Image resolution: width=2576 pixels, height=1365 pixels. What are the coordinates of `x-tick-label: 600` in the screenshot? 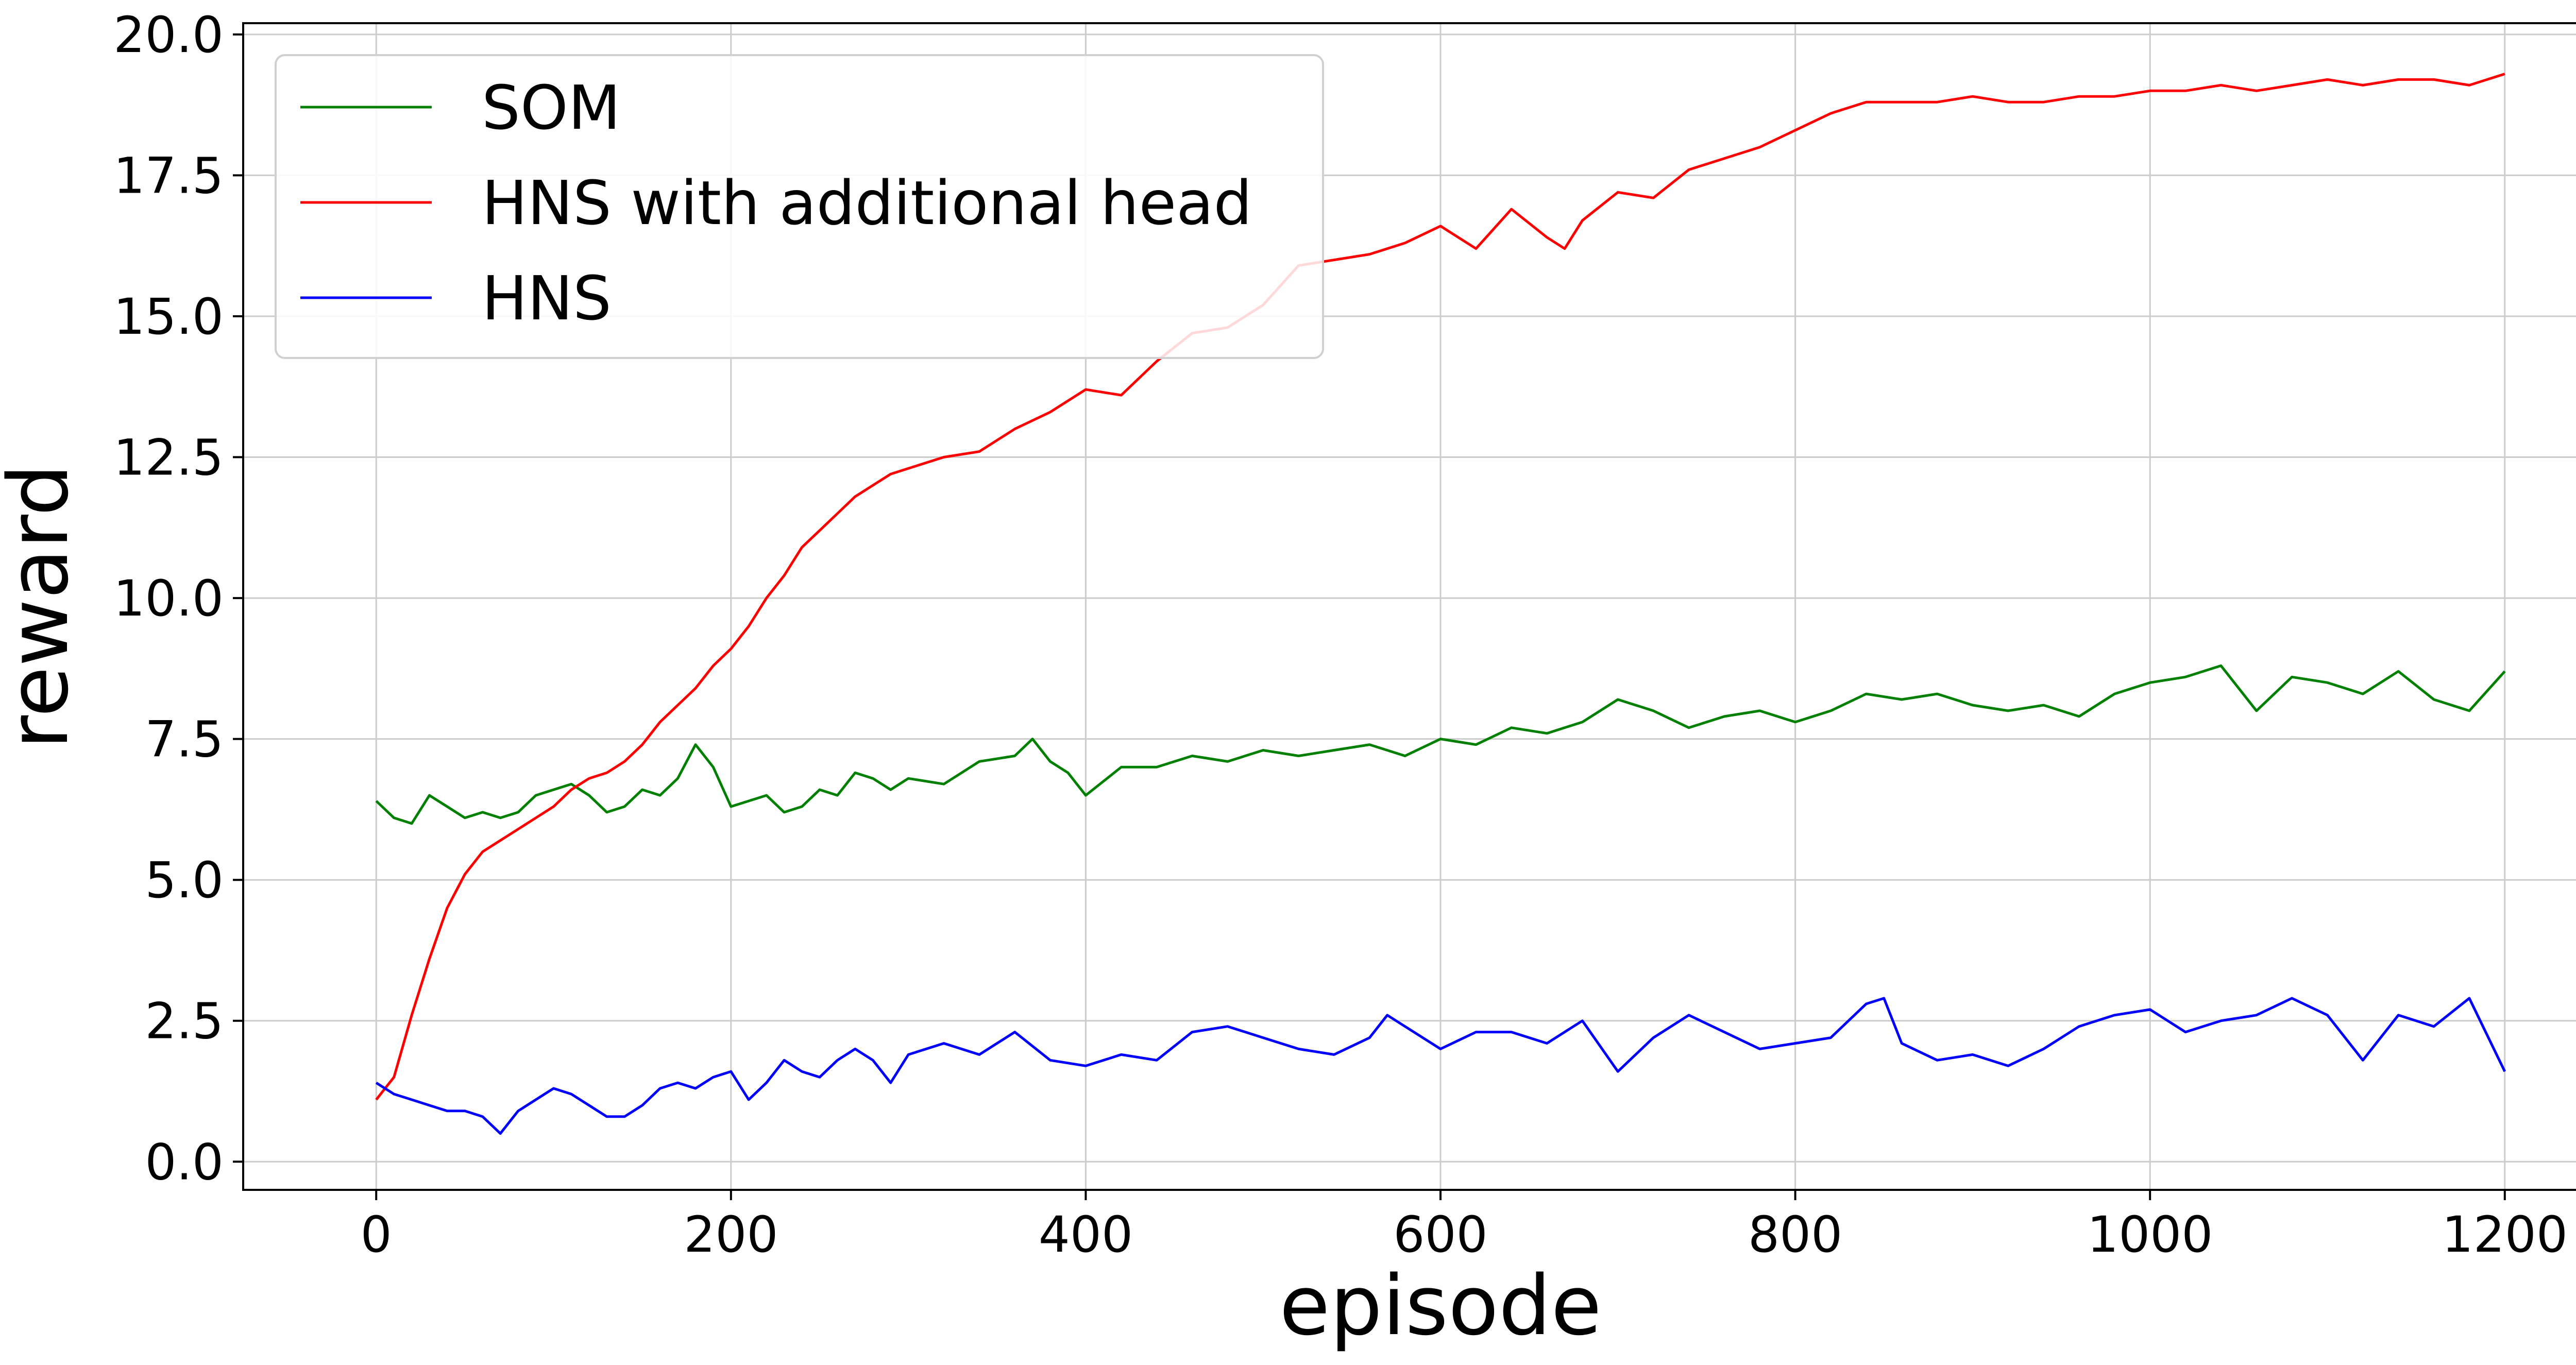 It's located at (1440, 1235).